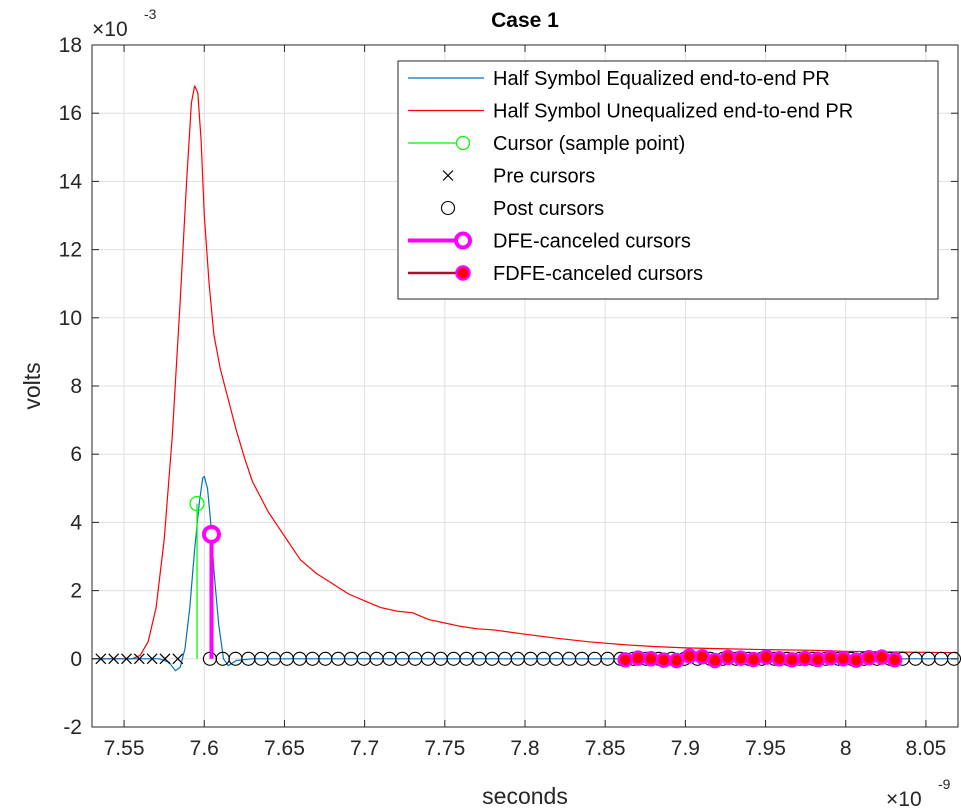  I want to click on legend-label: Post cursors, so click(548, 209).